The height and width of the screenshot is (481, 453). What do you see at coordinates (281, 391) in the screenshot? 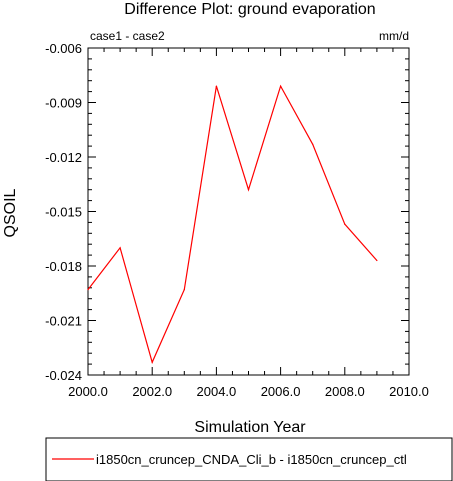
I see `x-tick-label: 2006.0` at bounding box center [281, 391].